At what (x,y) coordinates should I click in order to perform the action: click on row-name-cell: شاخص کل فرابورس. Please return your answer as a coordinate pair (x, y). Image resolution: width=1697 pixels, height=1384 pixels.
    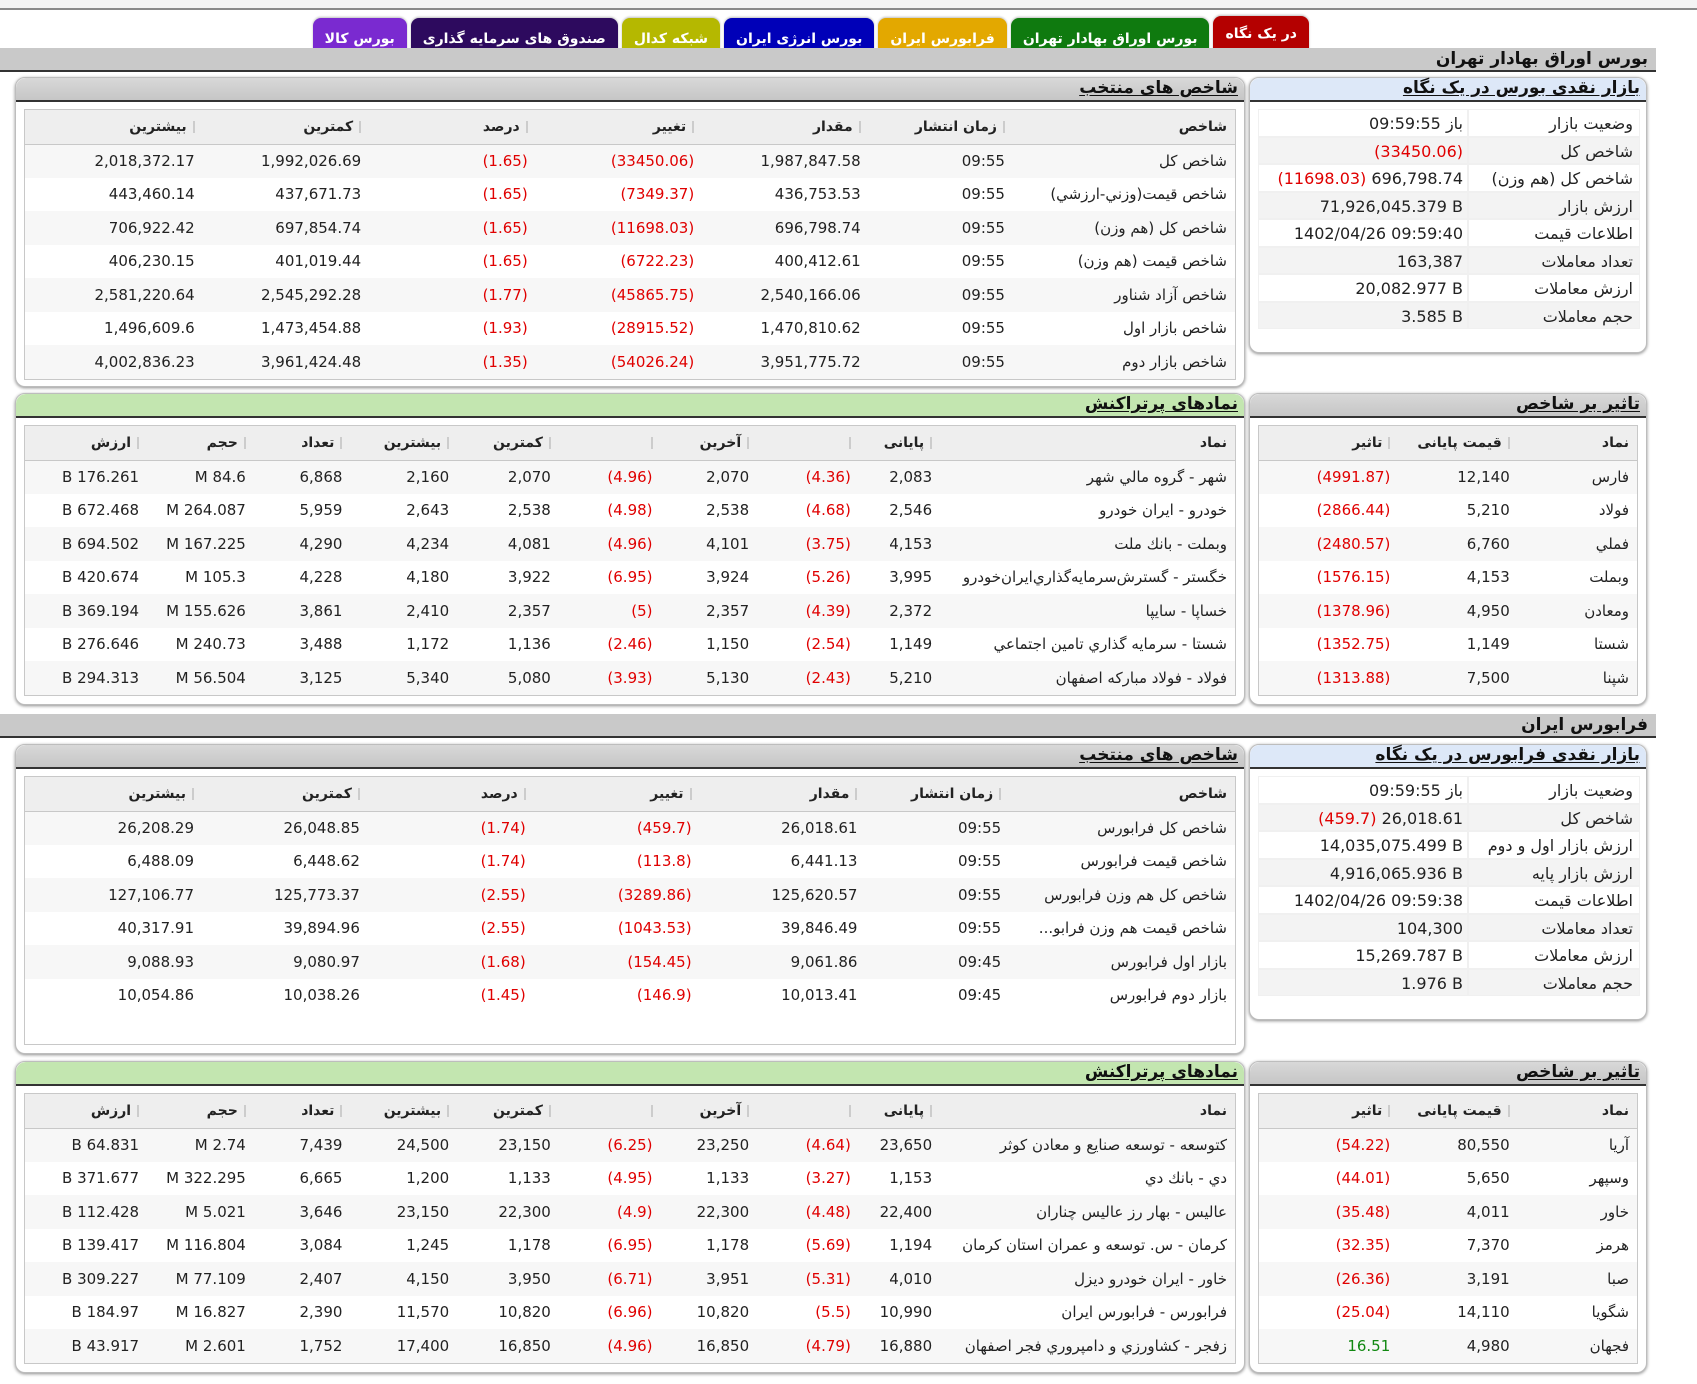
    Looking at the image, I should click on (1122, 828).